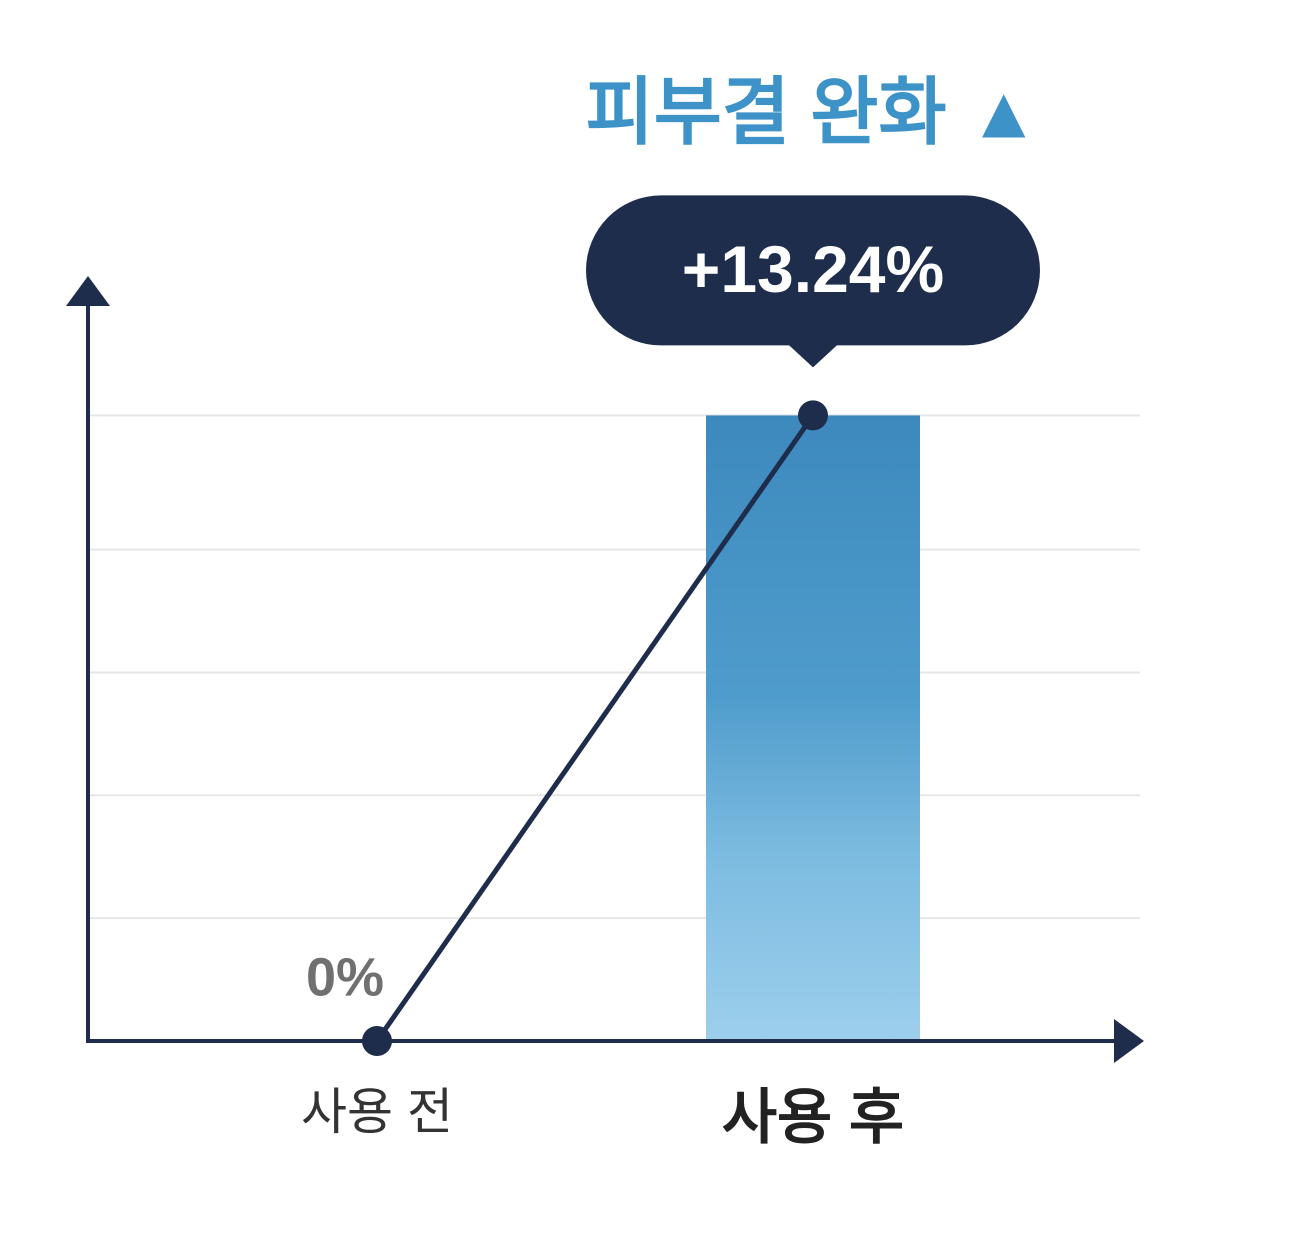 This screenshot has height=1257, width=1300. I want to click on x-axis-arrow, so click(1129, 1041).